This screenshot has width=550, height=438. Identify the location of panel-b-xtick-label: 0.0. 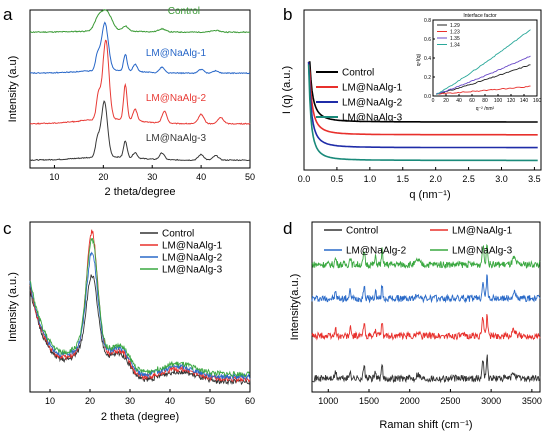
(304, 179).